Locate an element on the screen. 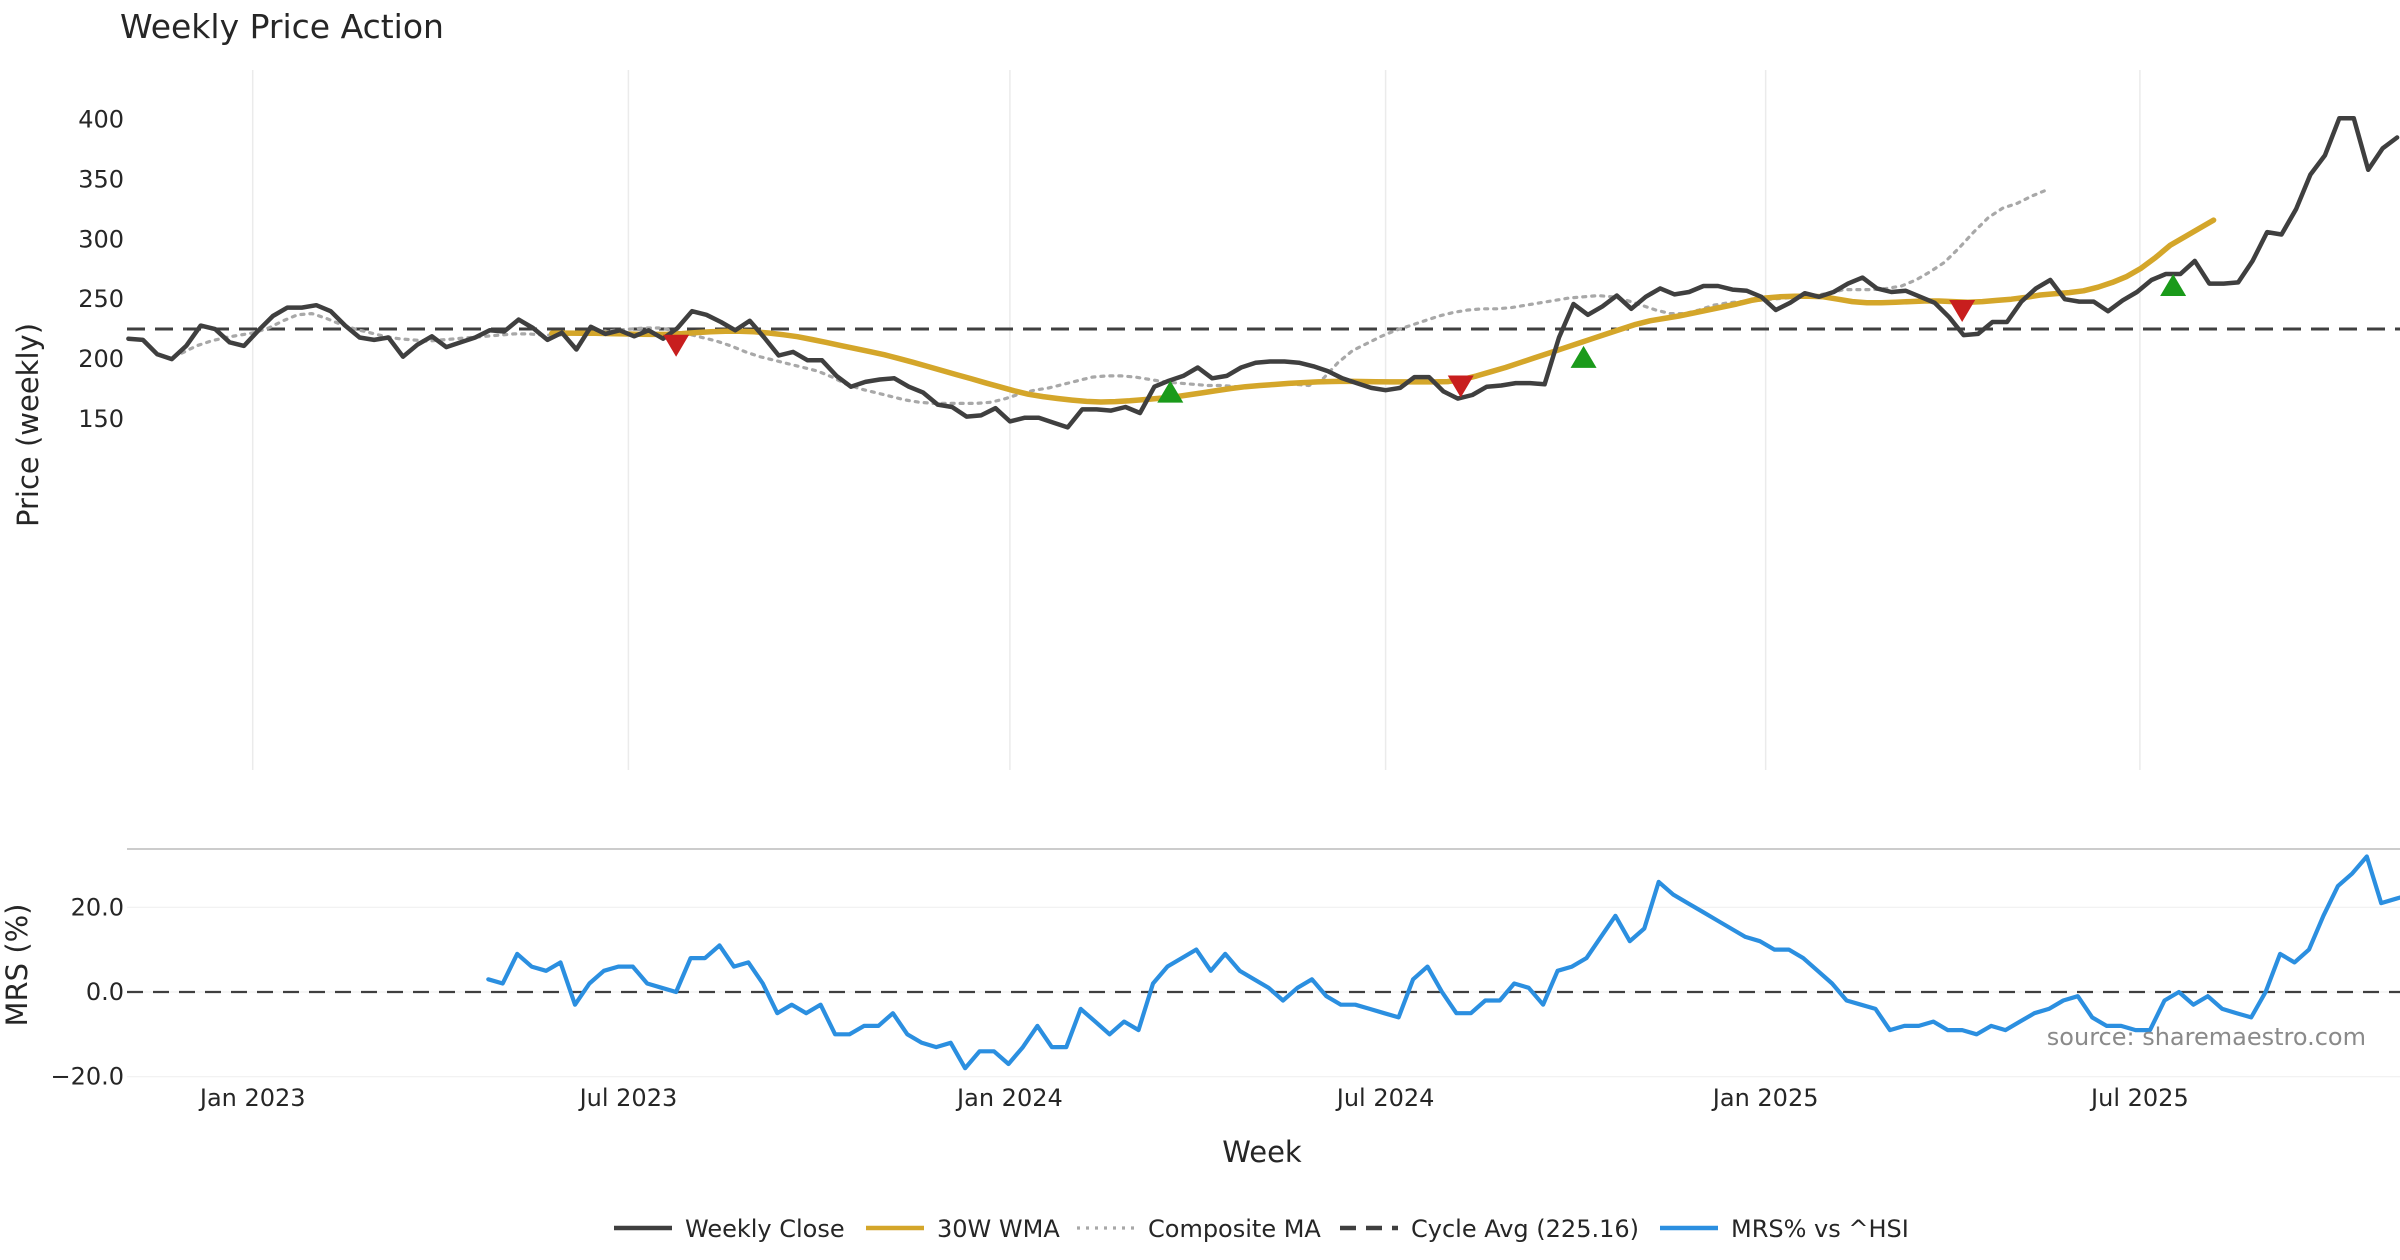 The height and width of the screenshot is (1260, 2400). 30w-wma-line is located at coordinates (1383, 311).